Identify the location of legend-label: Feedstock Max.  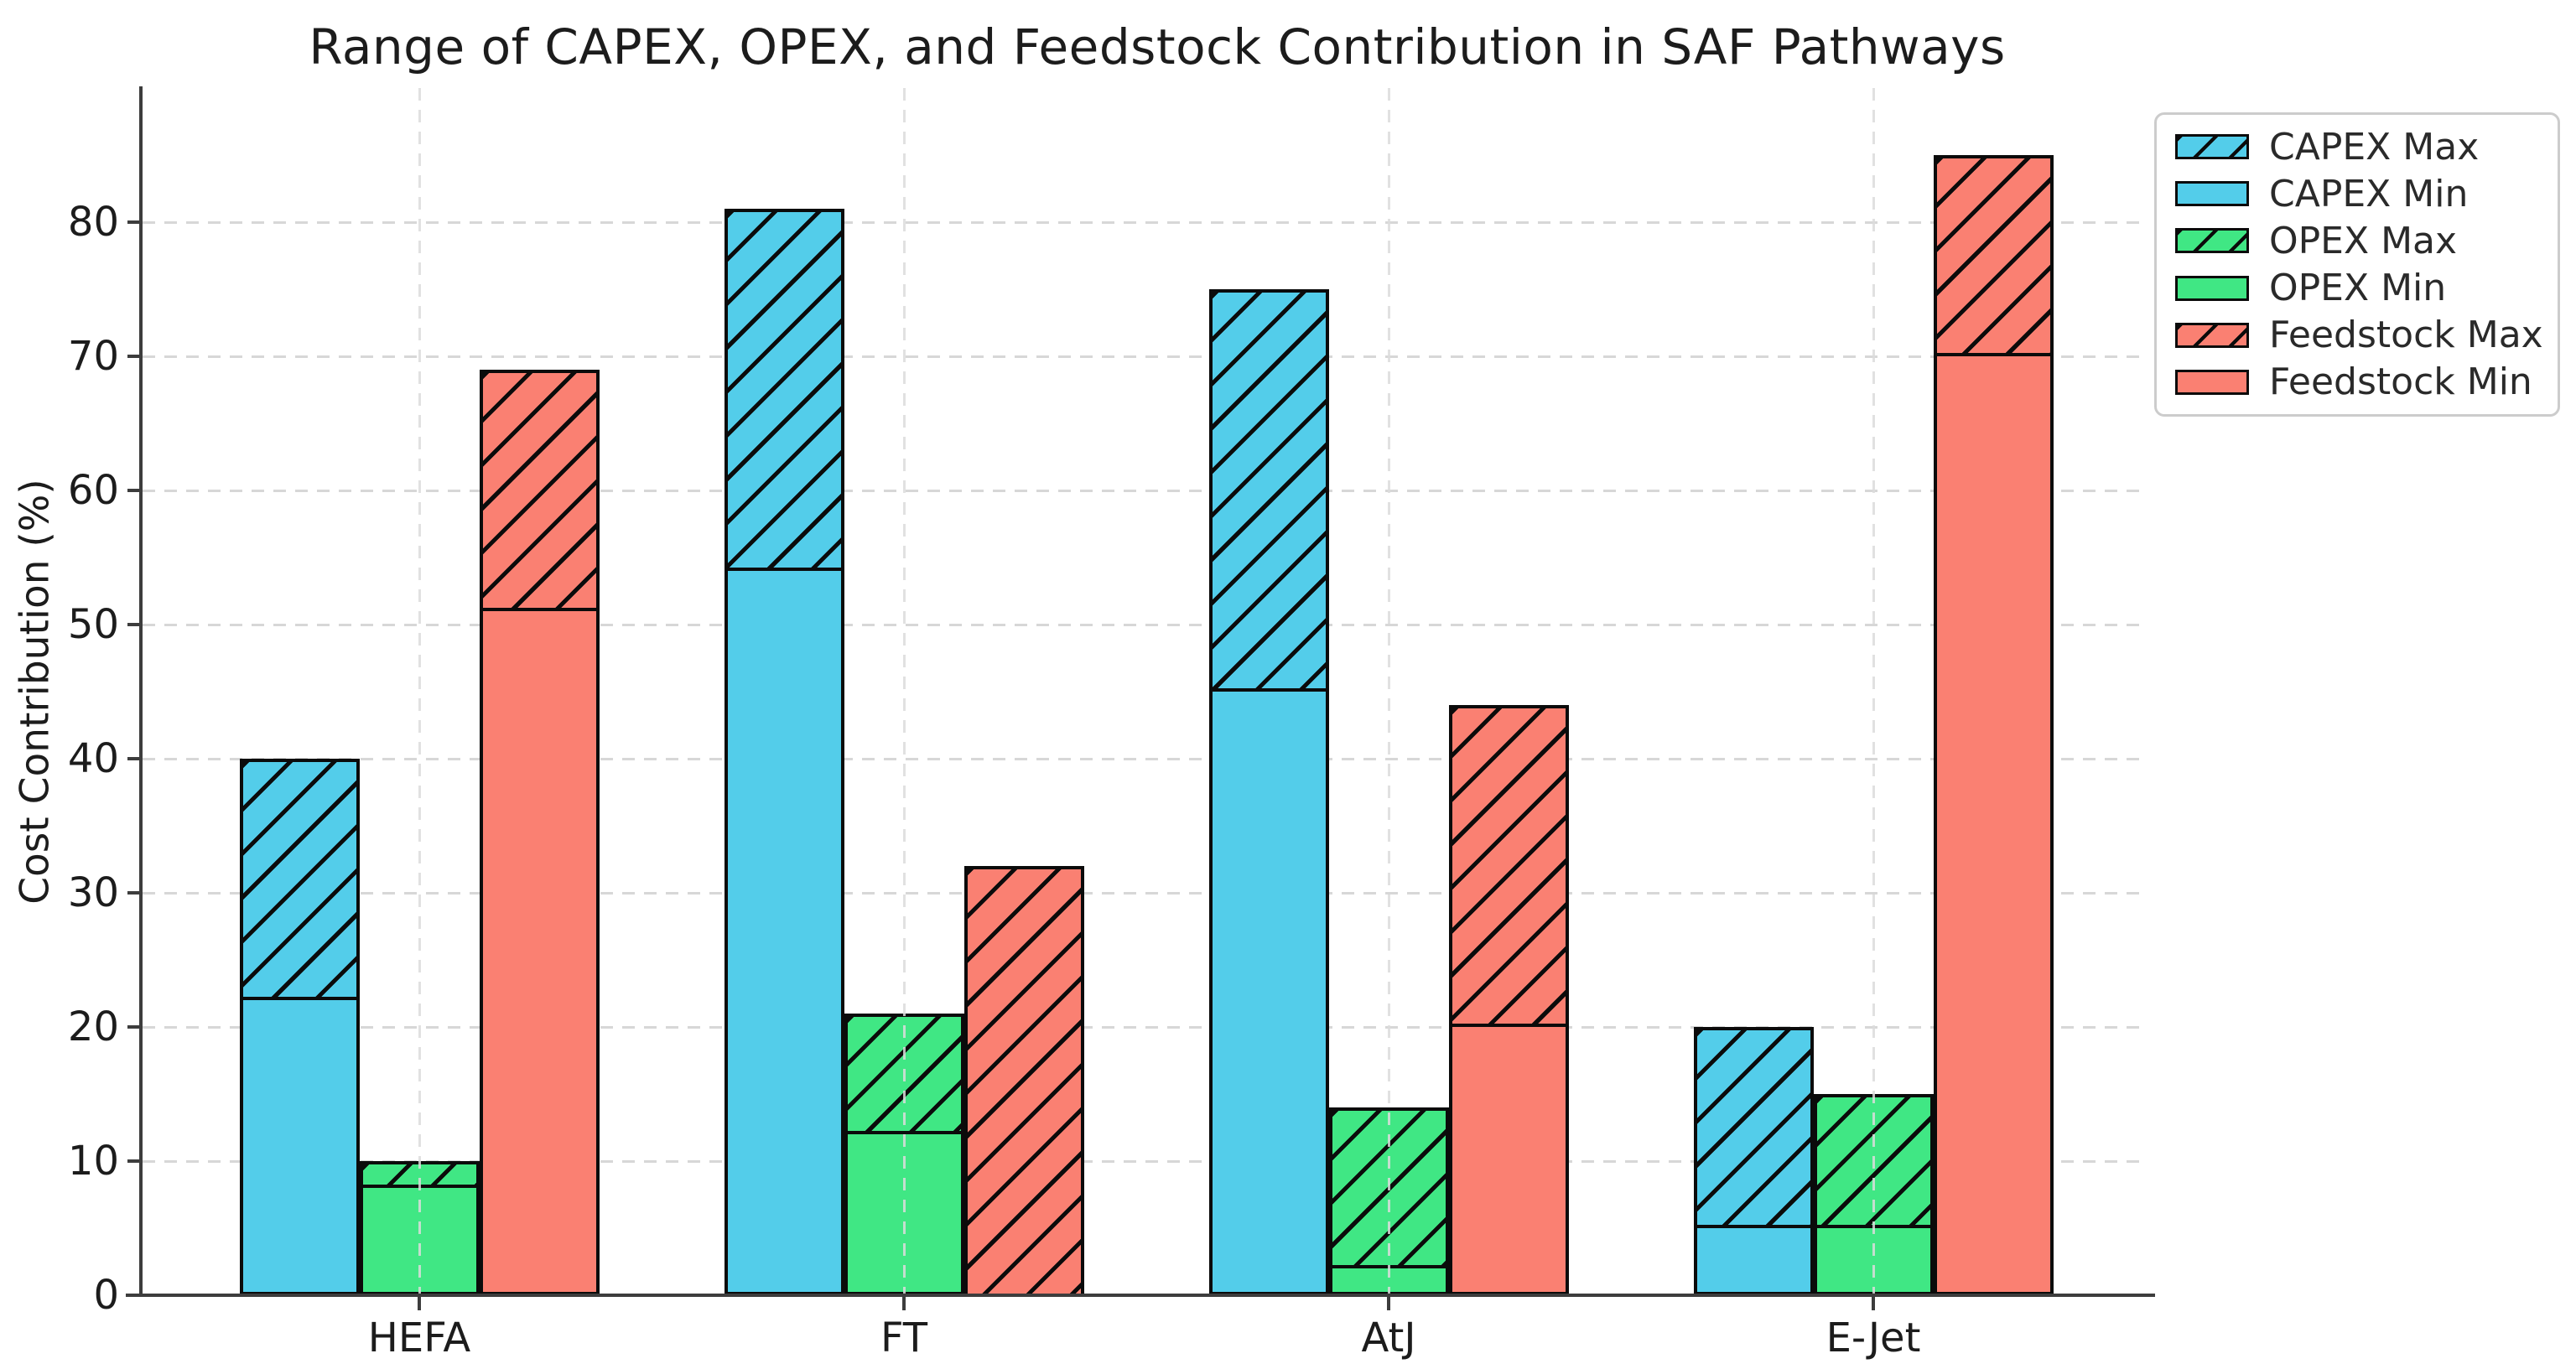
(2406, 335).